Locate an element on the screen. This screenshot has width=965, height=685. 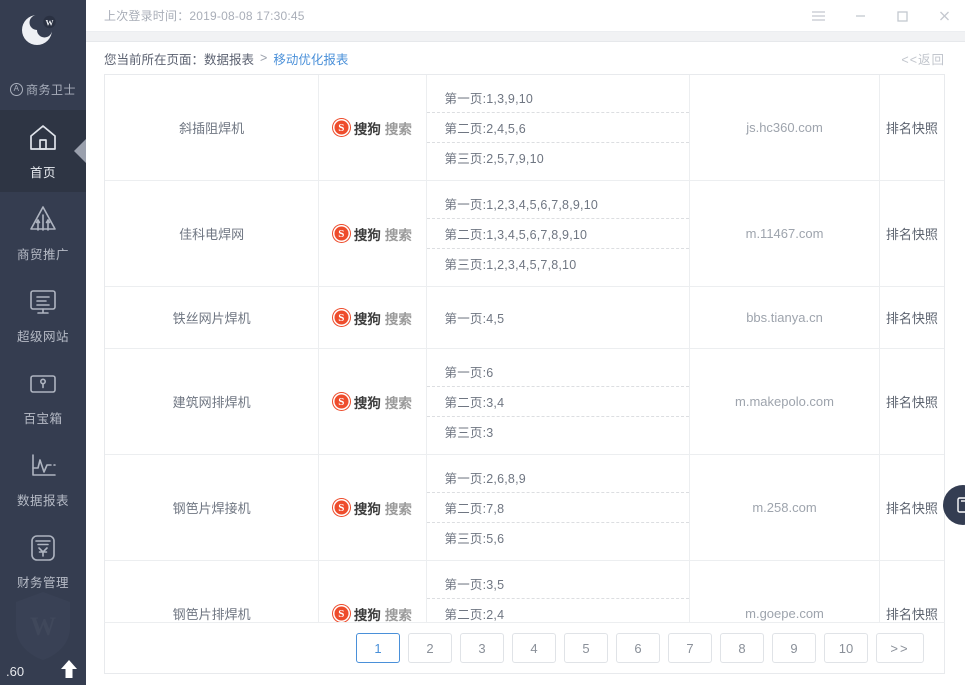
sidebar-item-toolbox: 百宝箱 is located at coordinates (43, 397).